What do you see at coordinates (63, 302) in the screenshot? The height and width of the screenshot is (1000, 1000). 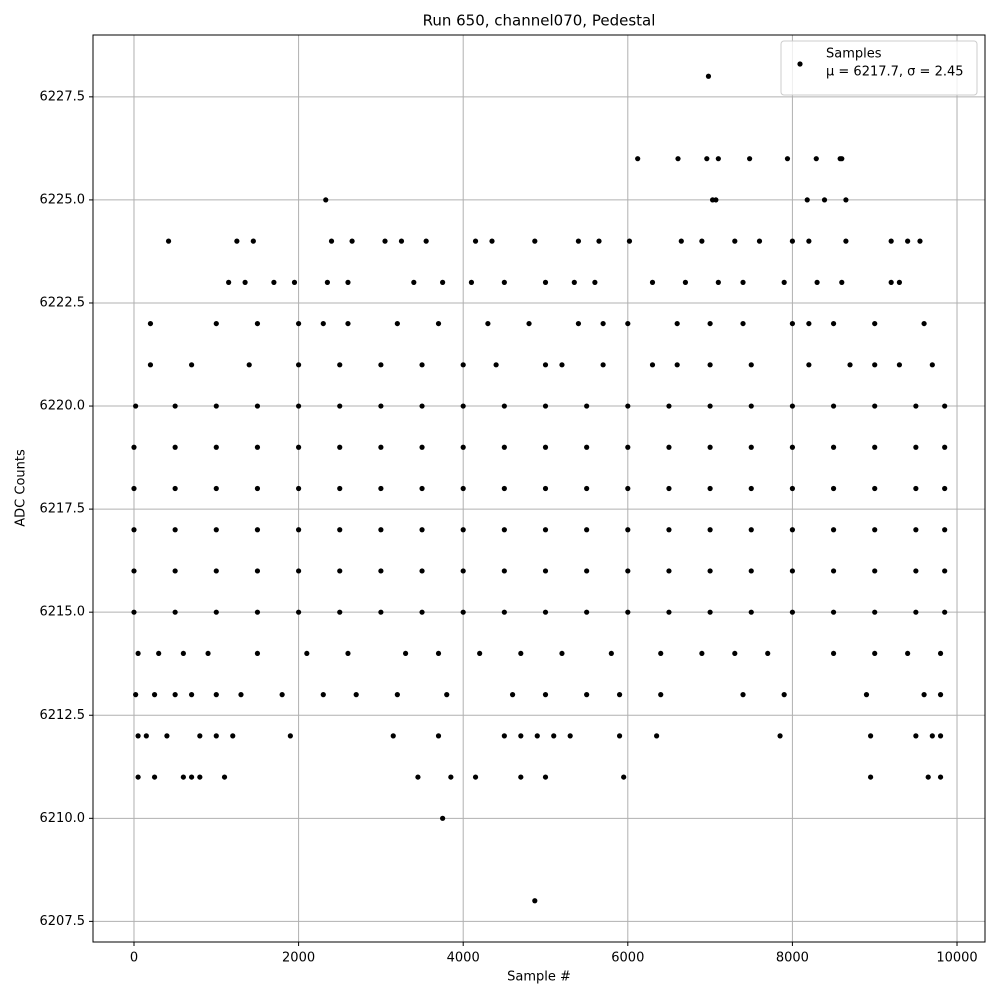 I see `y-tick-label: 6222.5` at bounding box center [63, 302].